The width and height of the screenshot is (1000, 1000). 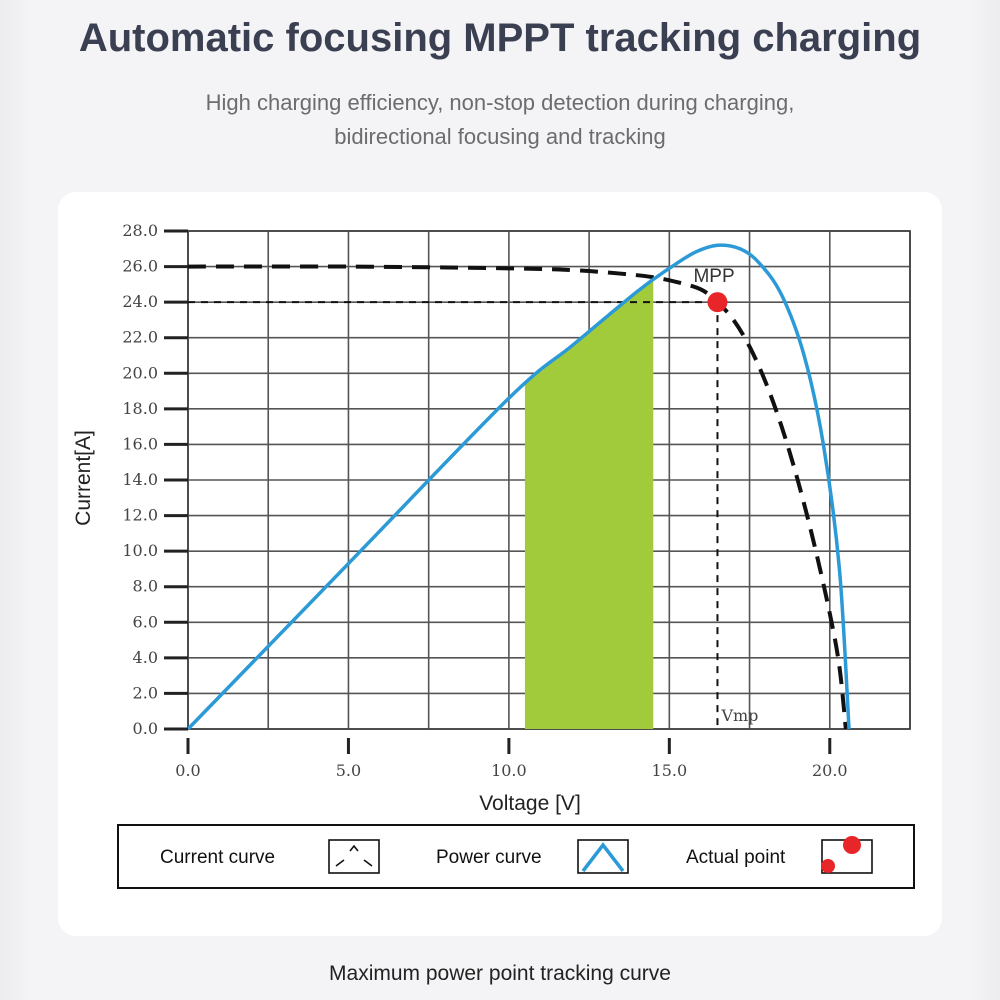 I want to click on x-axis-title: Voltage [V], so click(x=530, y=803).